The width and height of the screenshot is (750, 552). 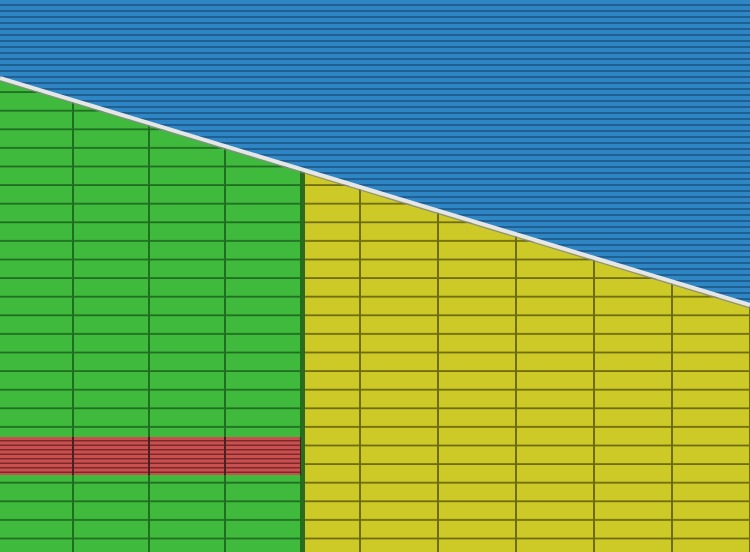 I want to click on seam, so click(x=303, y=316).